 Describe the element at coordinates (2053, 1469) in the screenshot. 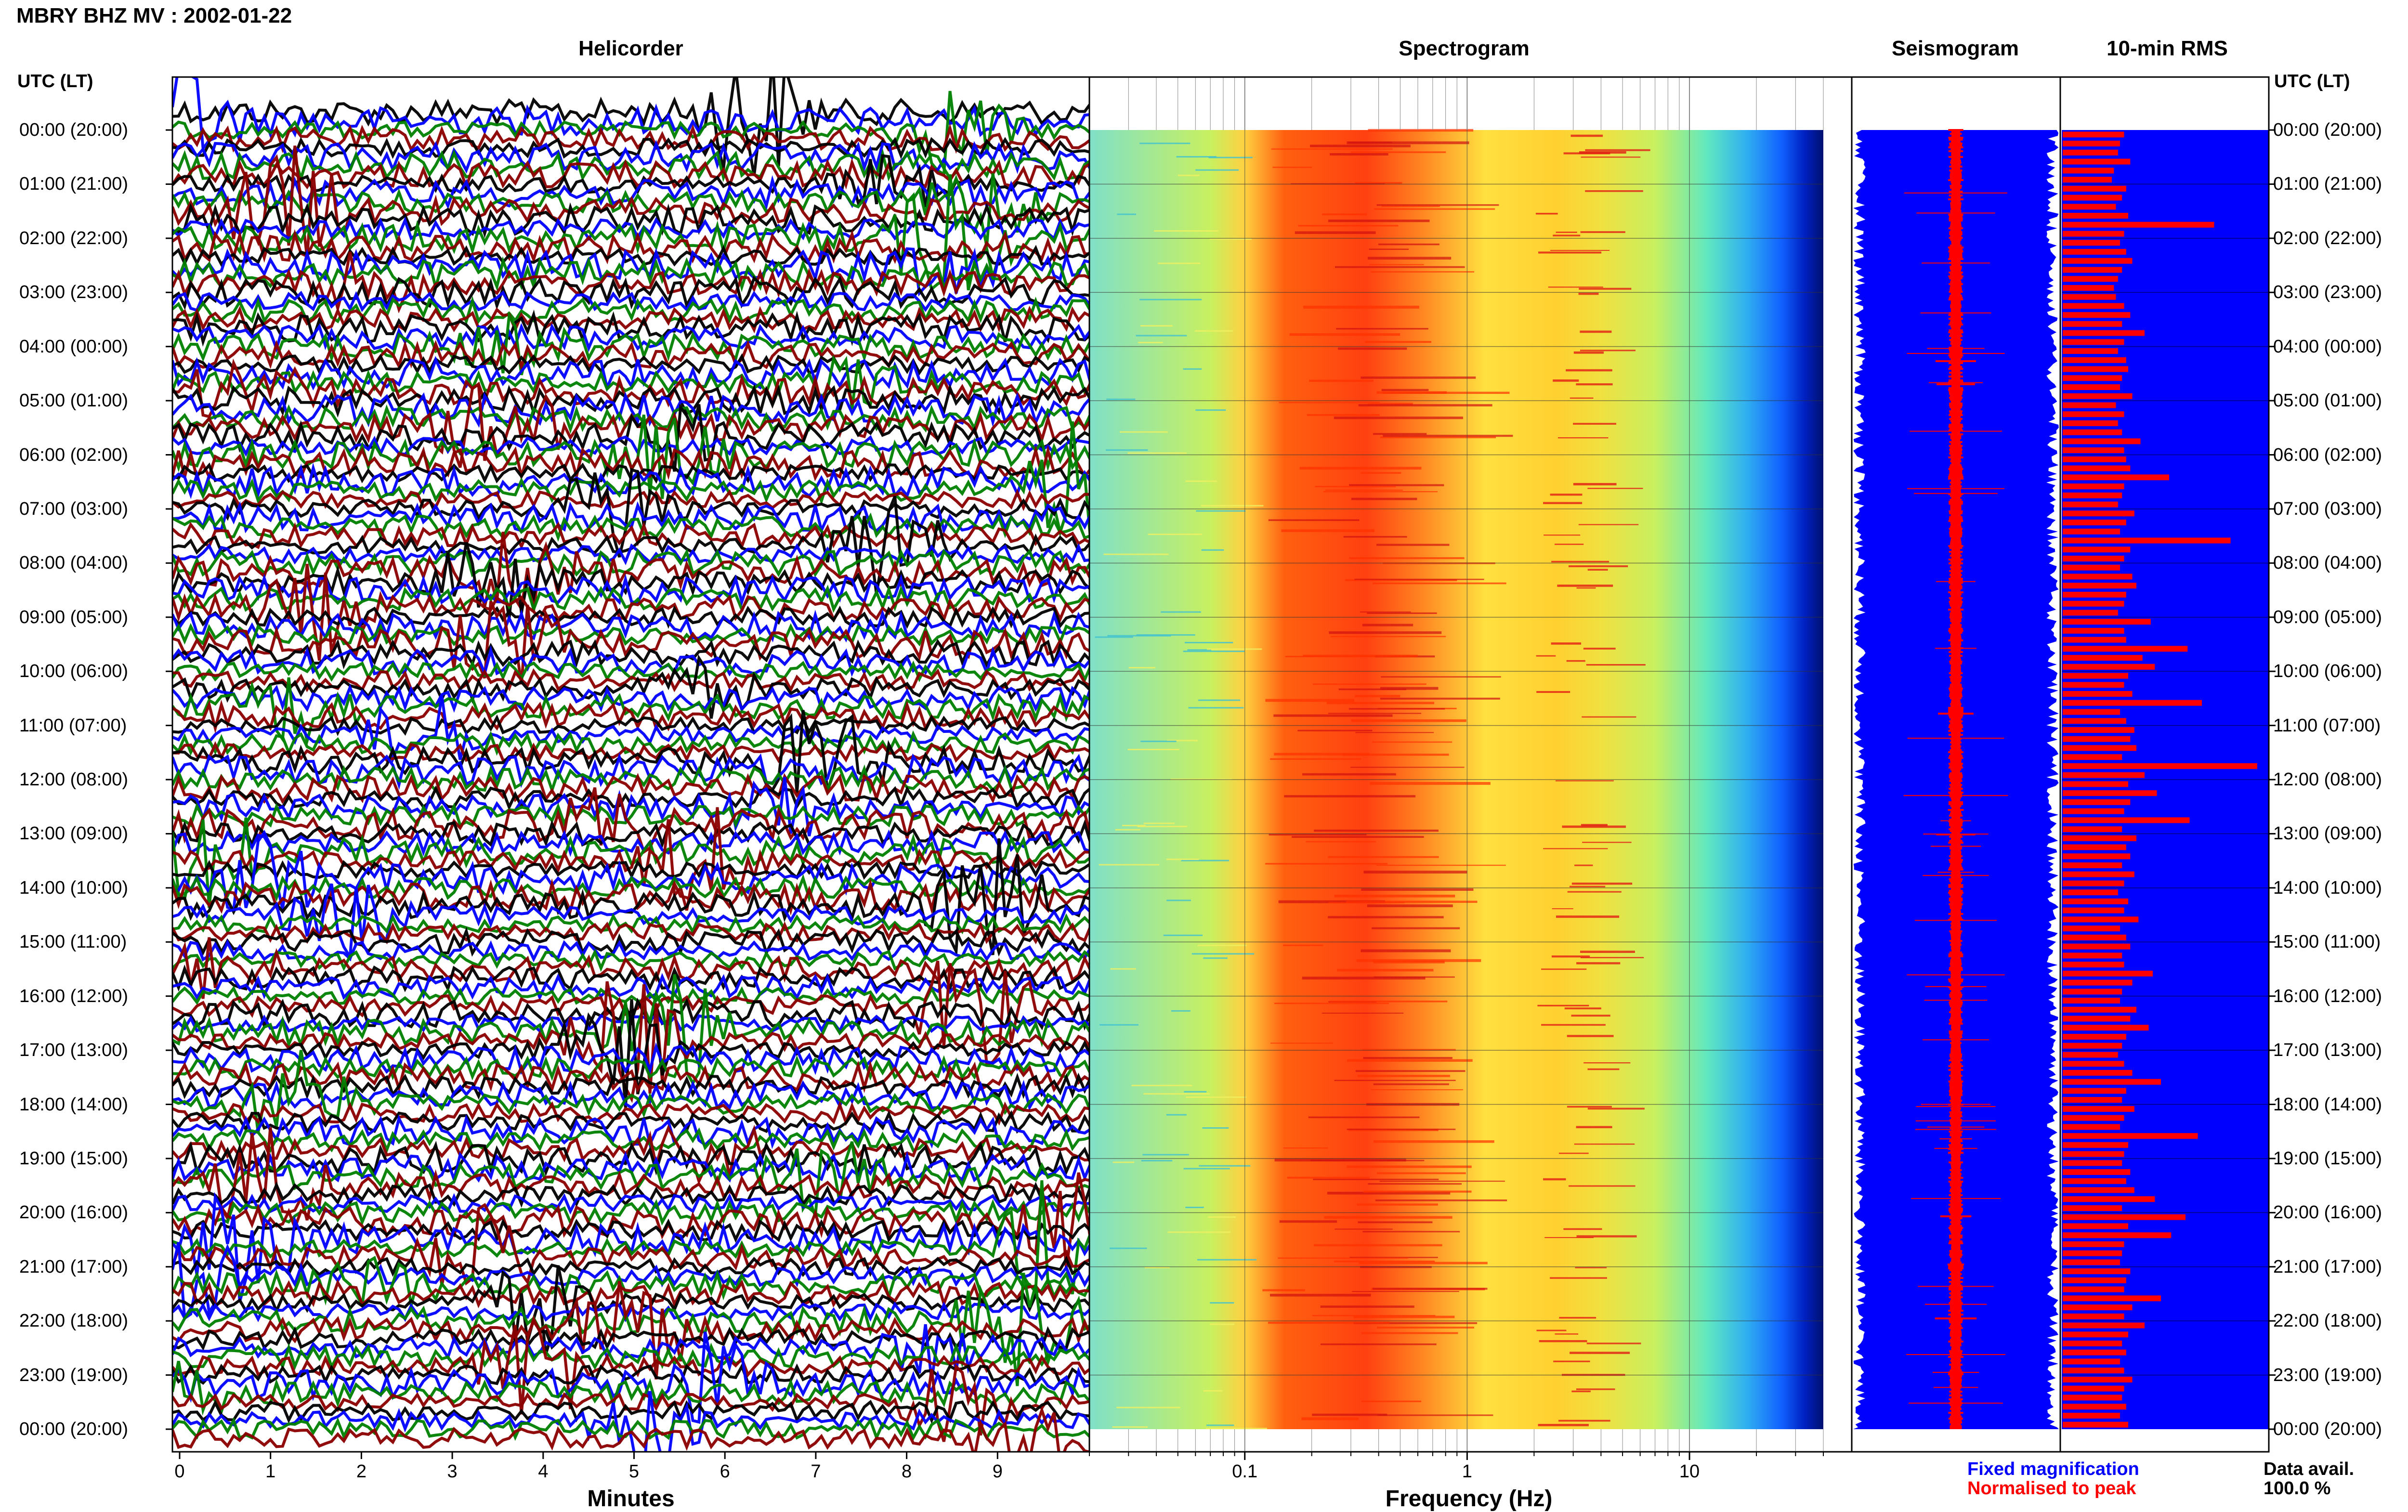

I see `legend-fixed-magnification: Fixed magnification` at that location.